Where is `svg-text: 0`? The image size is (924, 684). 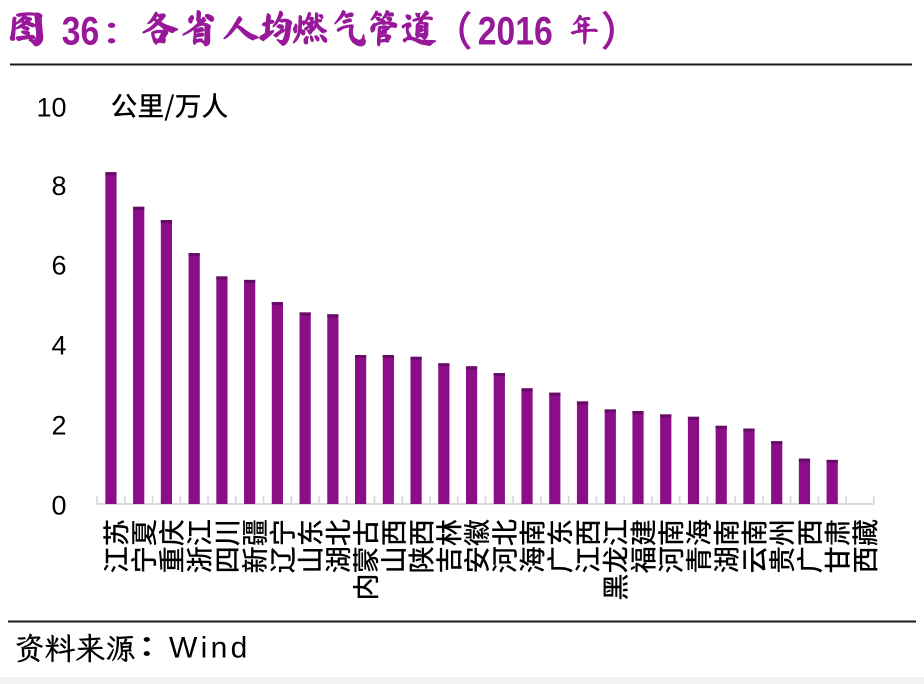 svg-text: 0 is located at coordinates (58, 505).